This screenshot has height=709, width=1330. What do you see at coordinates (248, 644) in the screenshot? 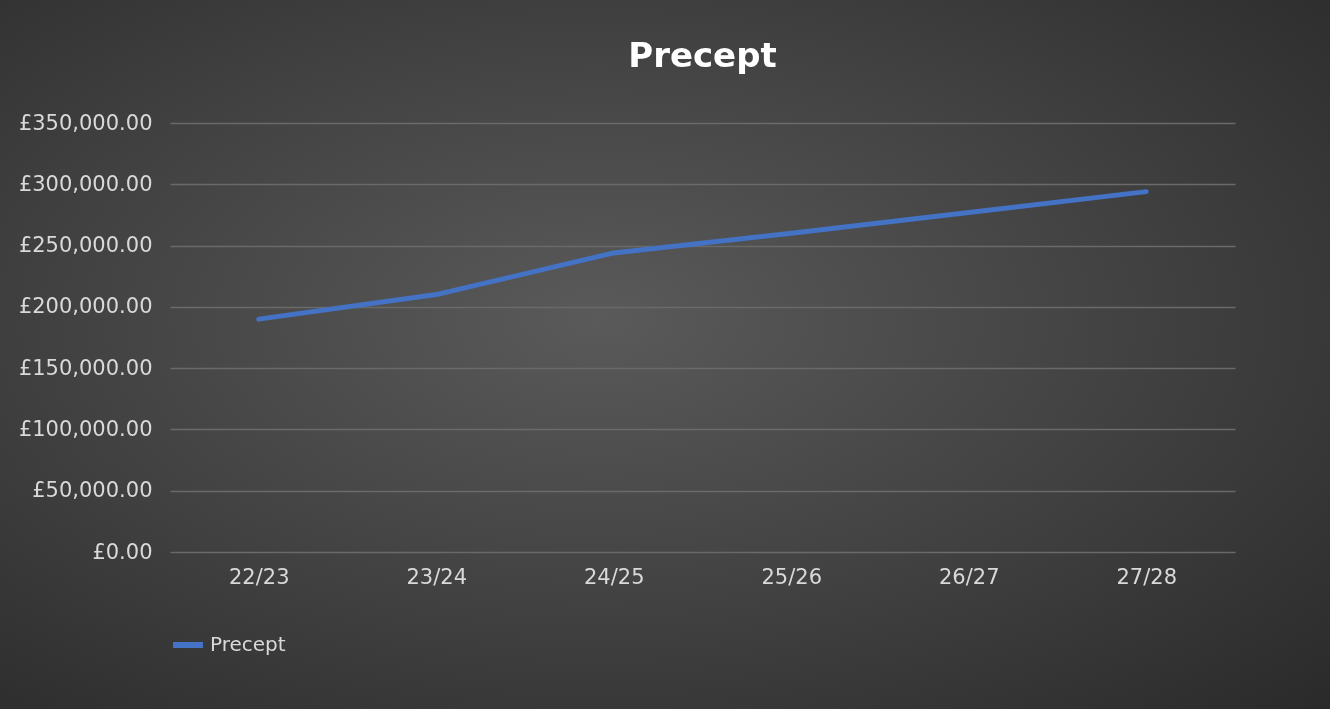
I see `legend-label: Precept` at bounding box center [248, 644].